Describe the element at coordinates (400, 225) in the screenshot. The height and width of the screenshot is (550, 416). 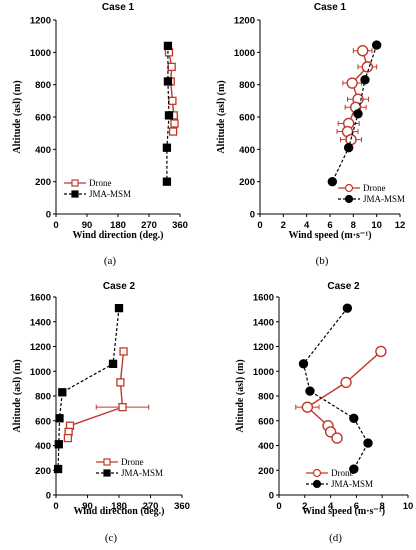
I see `x-tick-label: 12` at that location.